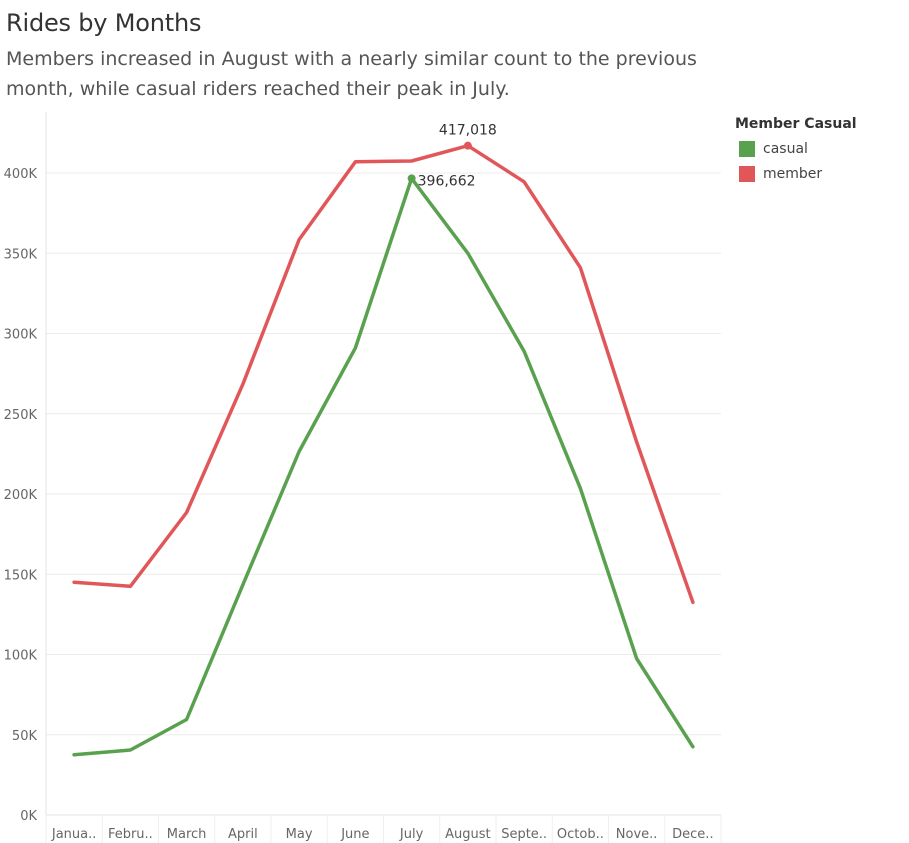 Image resolution: width=909 pixels, height=843 pixels. What do you see at coordinates (21, 656) in the screenshot?
I see `y-tick-label: 100K` at bounding box center [21, 656].